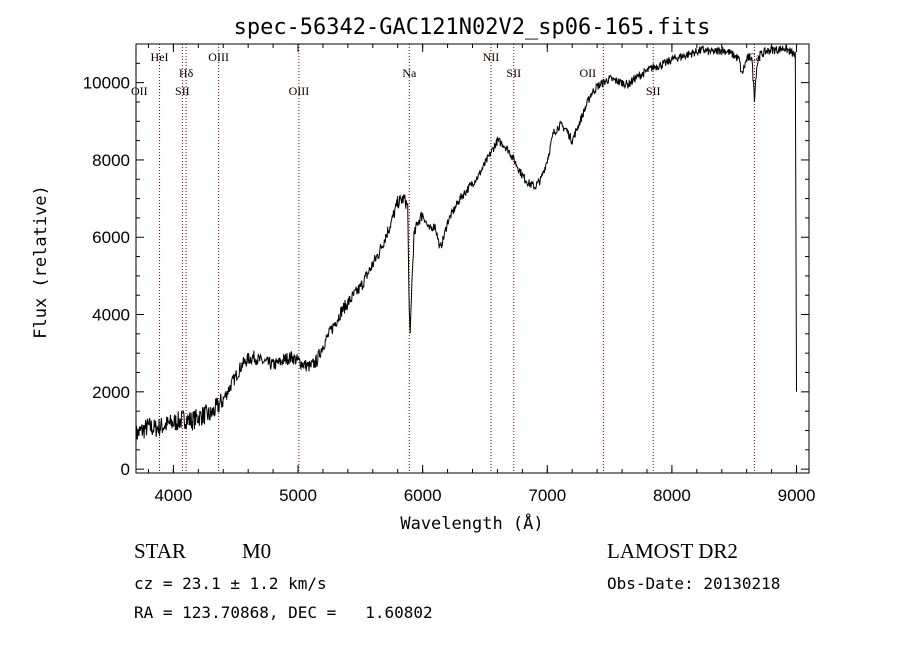 This screenshot has width=900, height=649. I want to click on y-axis-label: Flux (relative), so click(41, 262).